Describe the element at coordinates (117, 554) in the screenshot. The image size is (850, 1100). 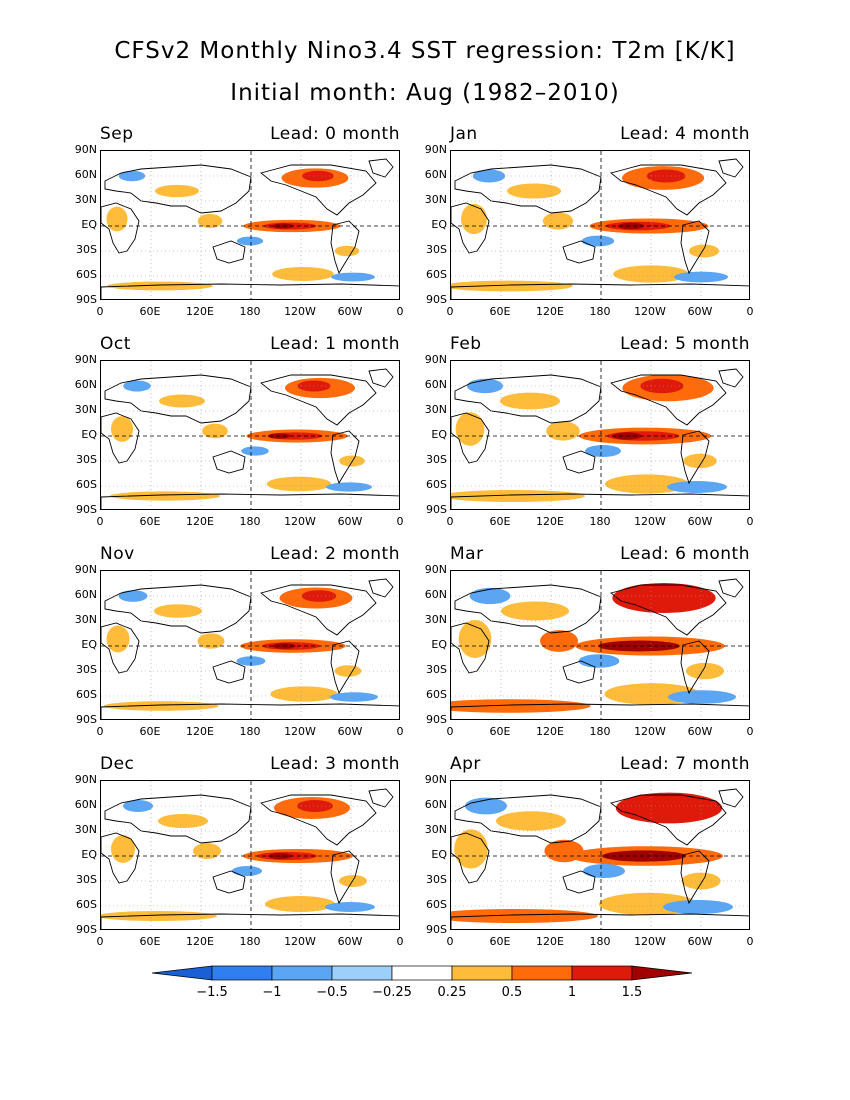
I see `panel-month-label: Nov` at that location.